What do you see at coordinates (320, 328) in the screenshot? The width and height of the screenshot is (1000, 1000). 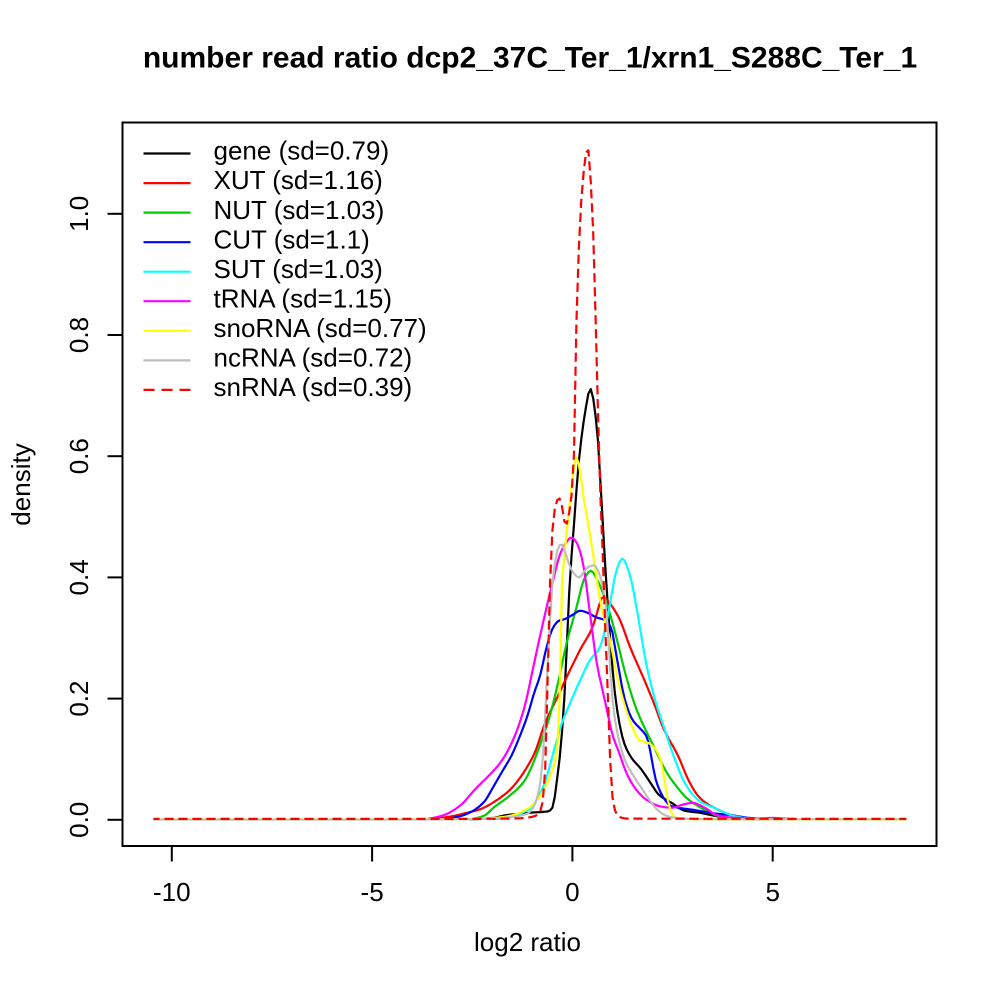 I see `svg-text: snoRNA (sd=0.77)` at bounding box center [320, 328].